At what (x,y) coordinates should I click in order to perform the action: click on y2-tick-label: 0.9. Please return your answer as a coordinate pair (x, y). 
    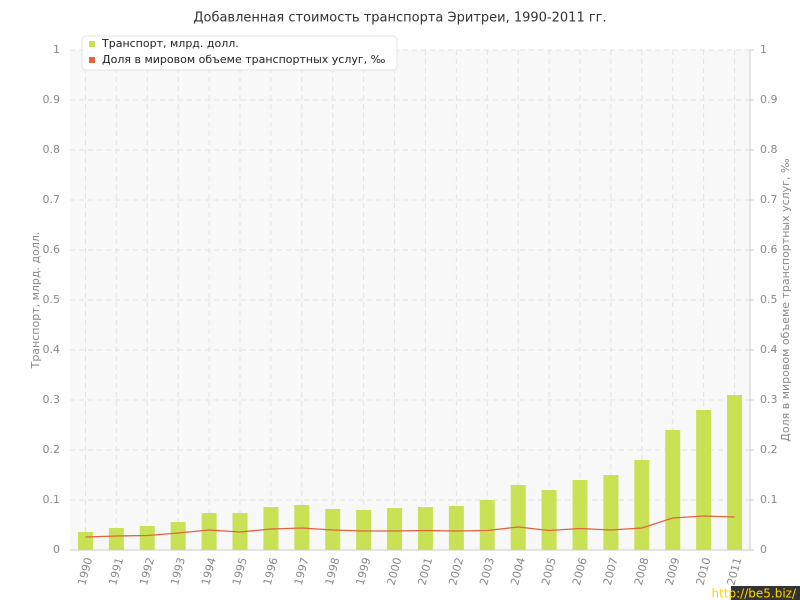
    Looking at the image, I should click on (769, 99).